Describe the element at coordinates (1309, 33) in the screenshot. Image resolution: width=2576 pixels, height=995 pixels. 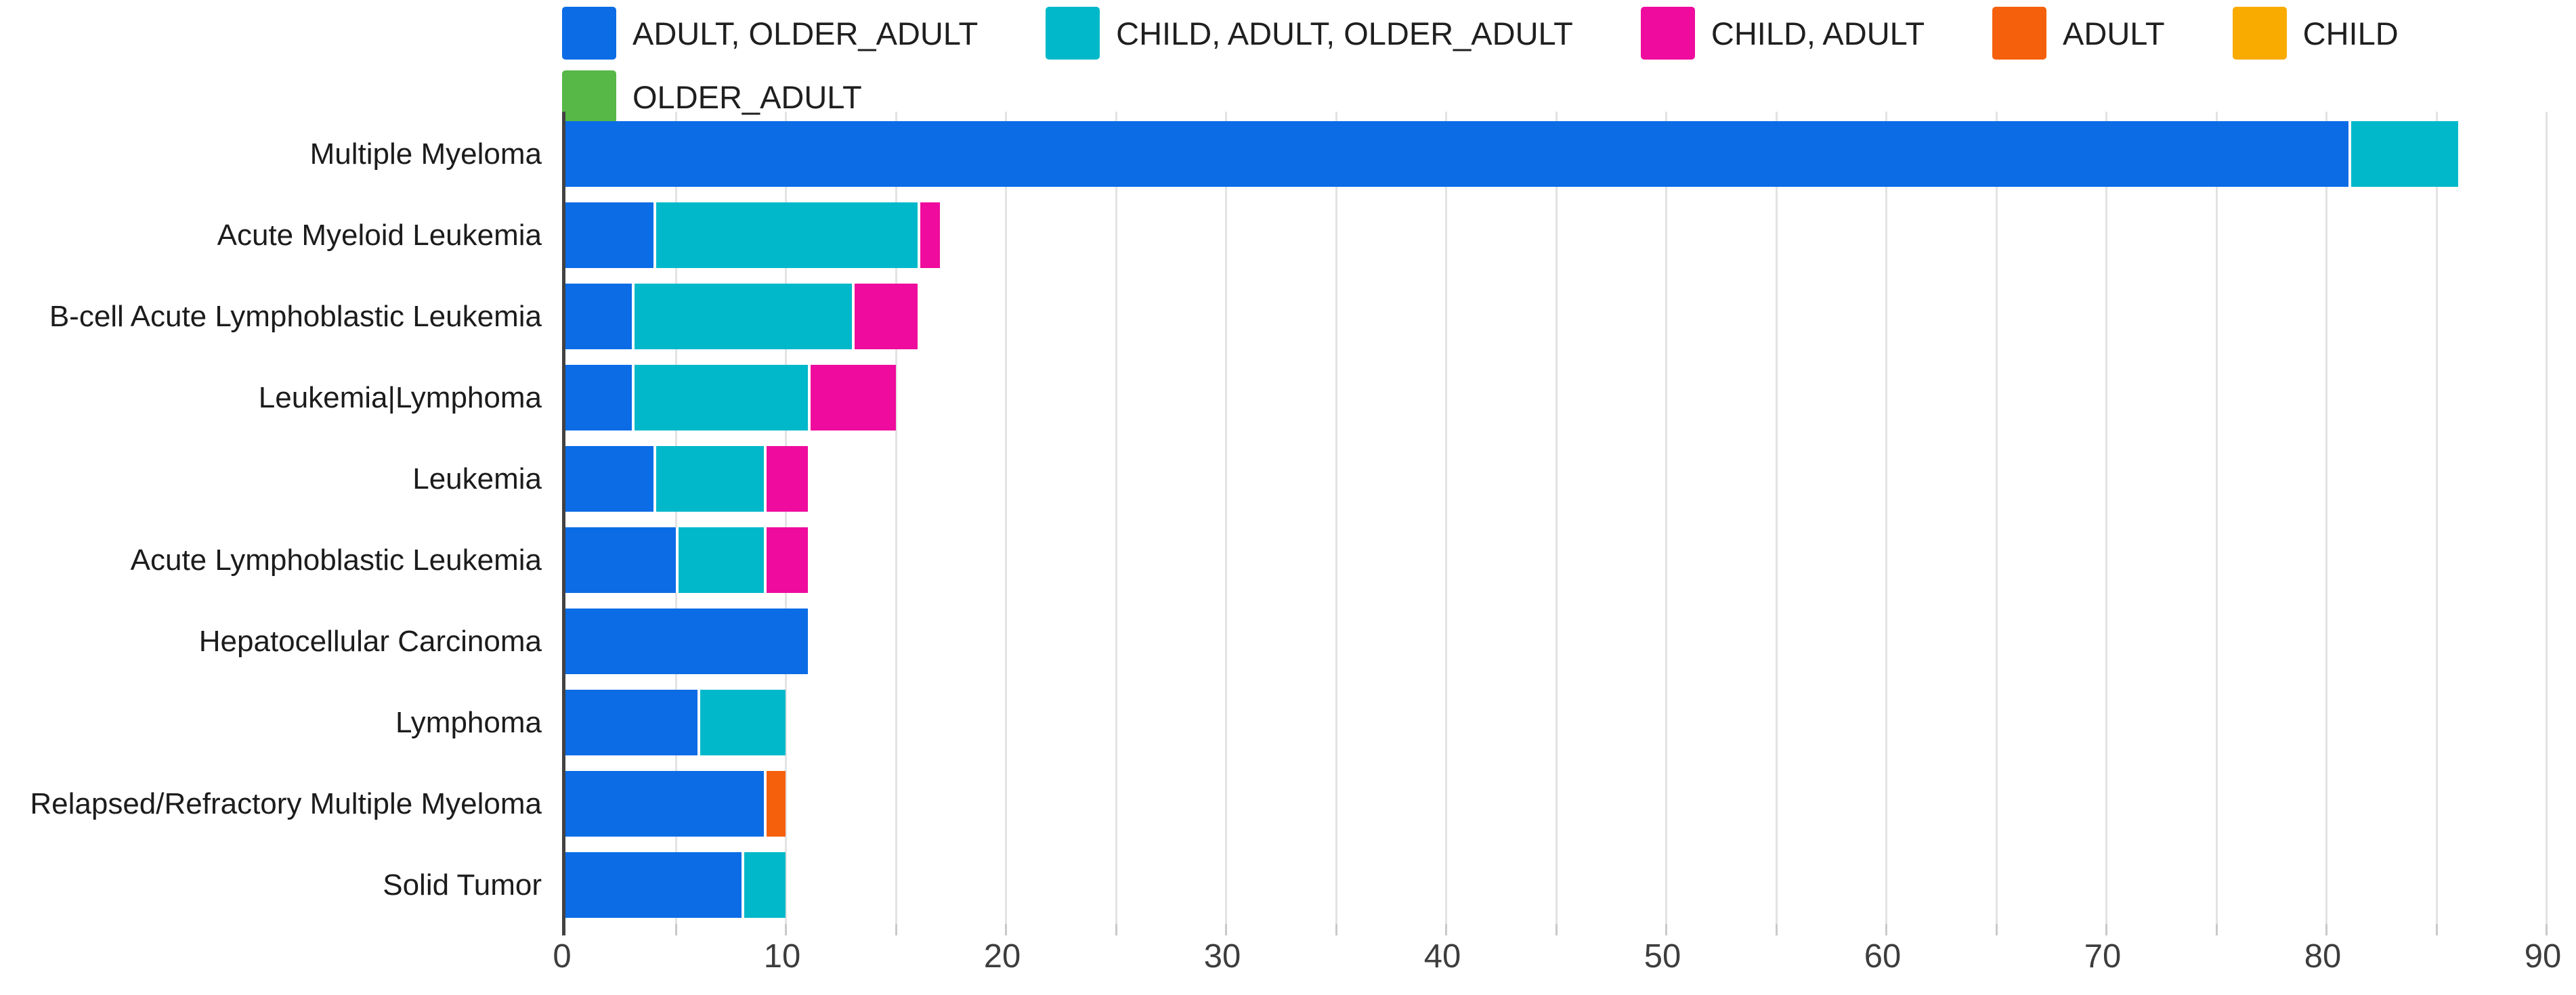
I see `legend-item: CHILD, ADULT, OLDER_ADULT` at that location.